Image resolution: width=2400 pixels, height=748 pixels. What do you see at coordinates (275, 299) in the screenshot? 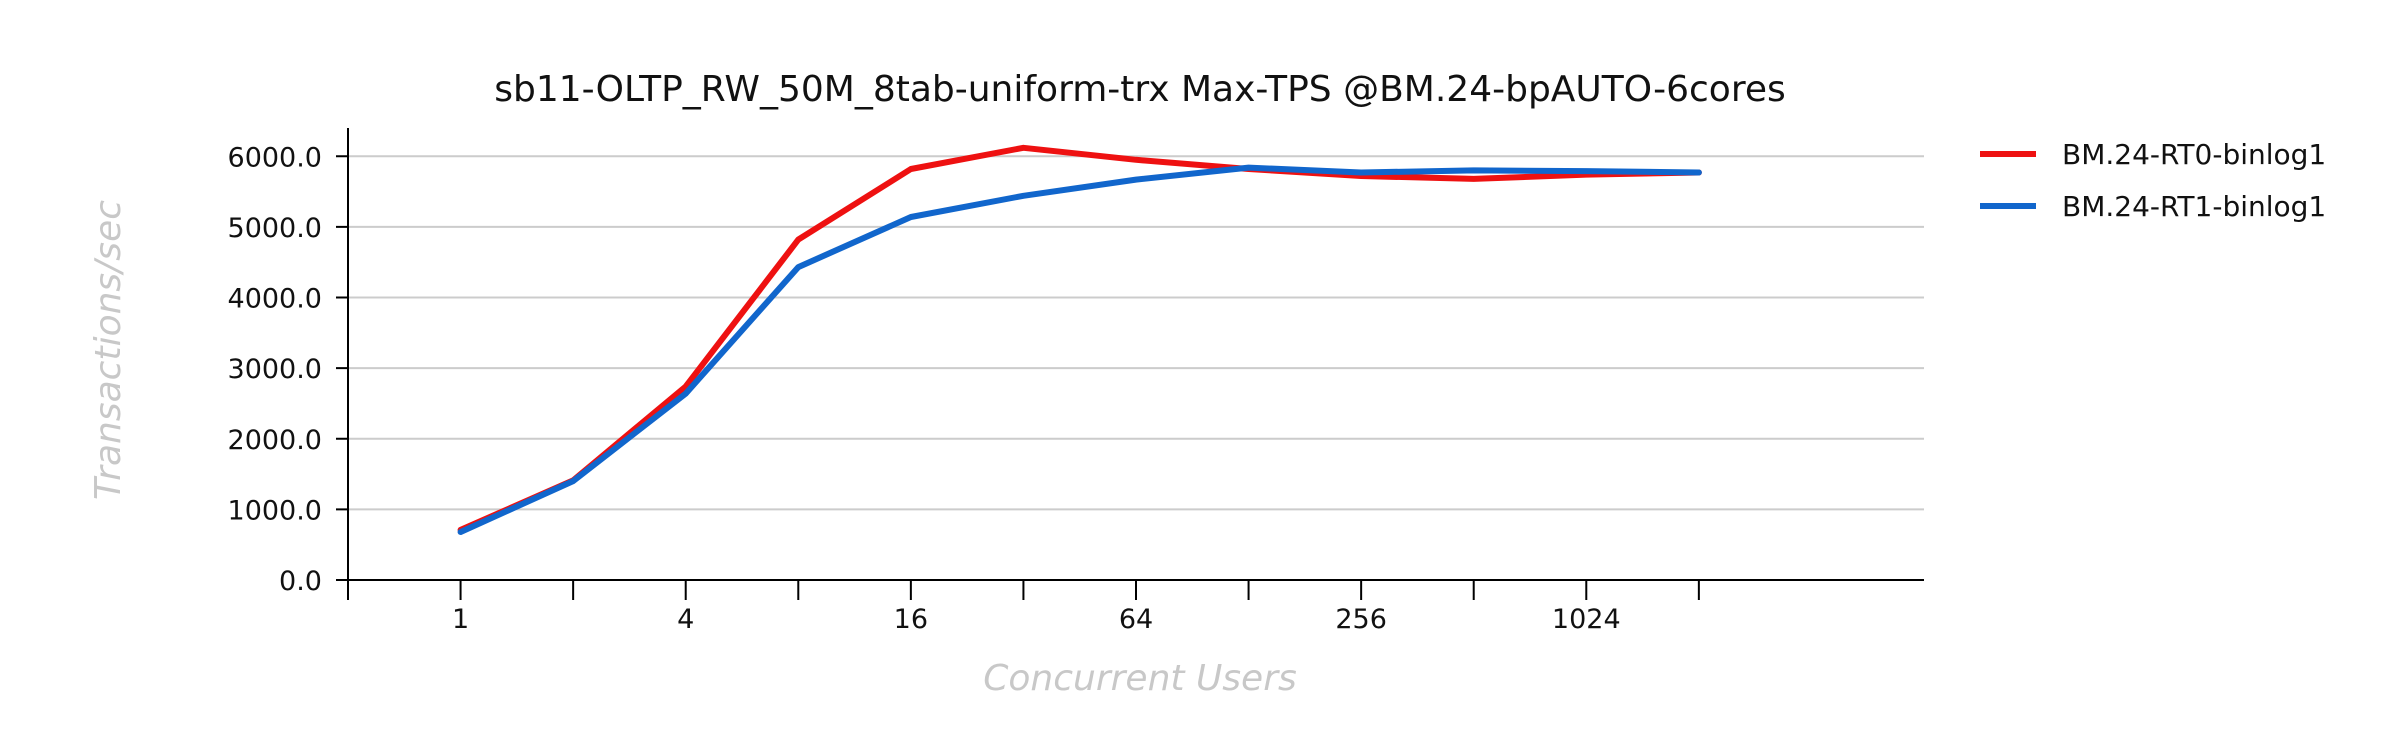
I see `y-tick-label: 4000.0` at bounding box center [275, 299].